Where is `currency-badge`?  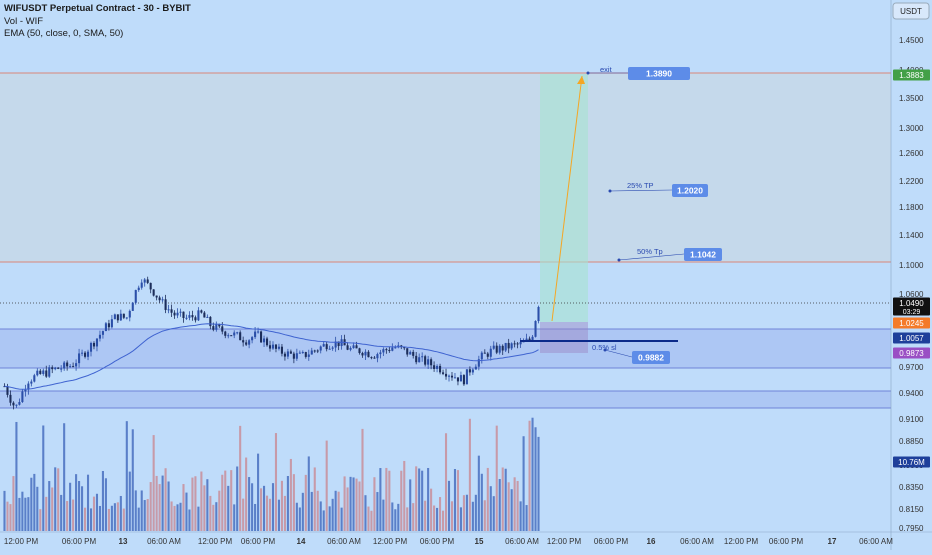
currency-badge is located at coordinates (911, 11).